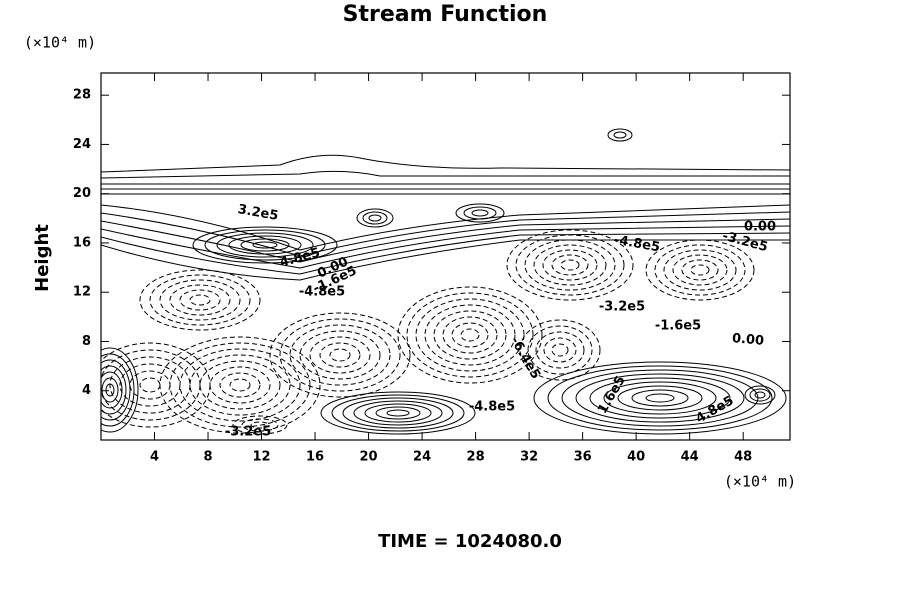 This screenshot has height=600, width=900. Describe the element at coordinates (690, 457) in the screenshot. I see `x-tick-label: 44` at that location.